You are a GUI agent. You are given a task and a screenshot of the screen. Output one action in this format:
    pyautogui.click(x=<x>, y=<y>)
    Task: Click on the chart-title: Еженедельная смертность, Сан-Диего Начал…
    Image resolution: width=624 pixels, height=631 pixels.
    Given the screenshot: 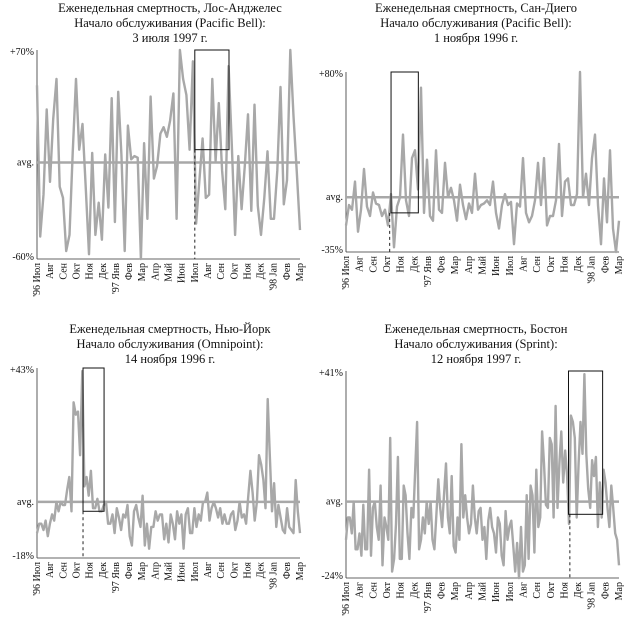 What is the action you would take?
    pyautogui.click(x=476, y=23)
    